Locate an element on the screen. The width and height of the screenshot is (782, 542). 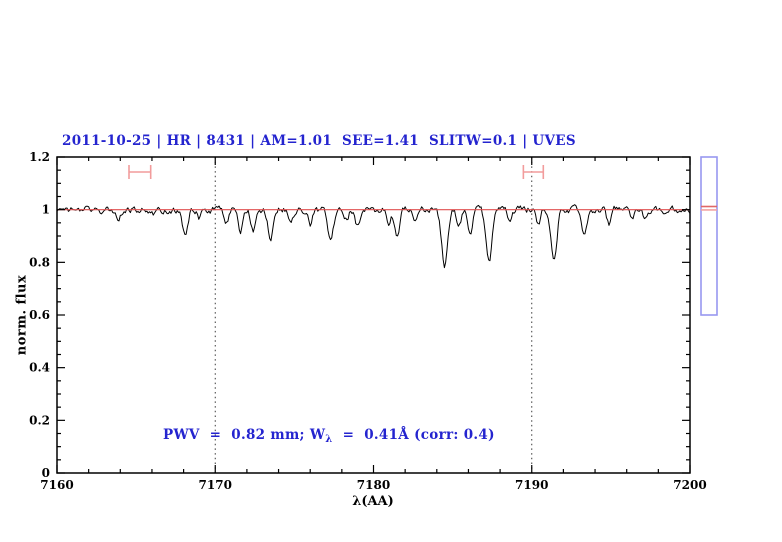
x-axis-label: λ(AA) is located at coordinates (373, 501).